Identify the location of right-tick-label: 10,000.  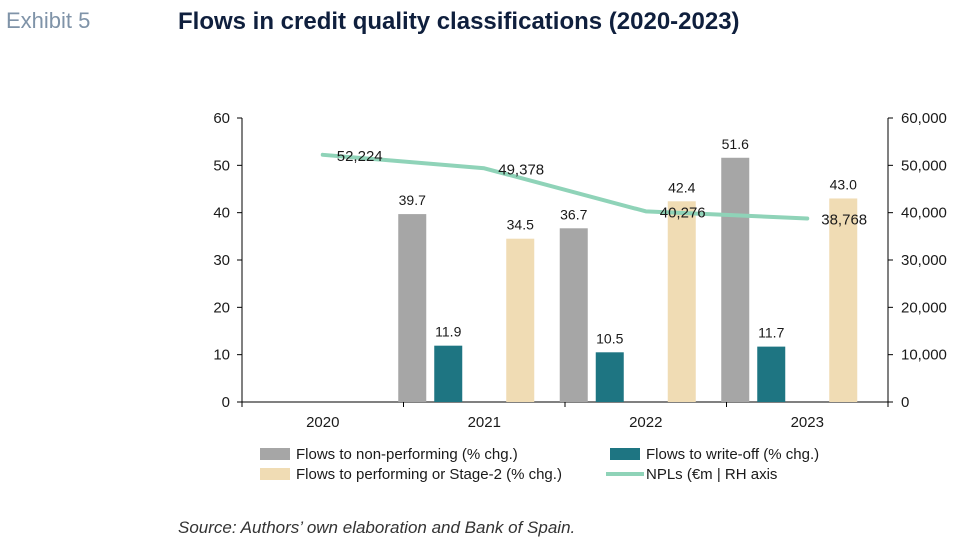
(924, 355).